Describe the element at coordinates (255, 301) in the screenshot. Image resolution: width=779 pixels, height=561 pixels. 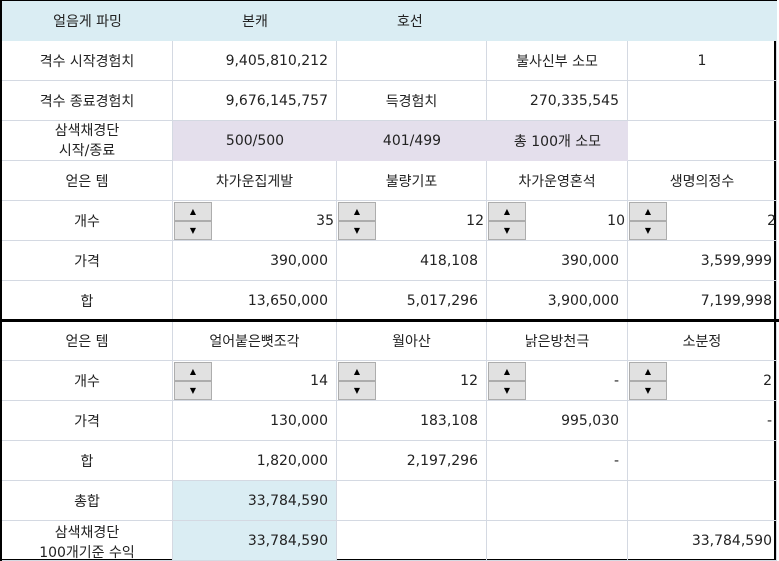
I see `t1-sum-value: 13,650,000` at that location.